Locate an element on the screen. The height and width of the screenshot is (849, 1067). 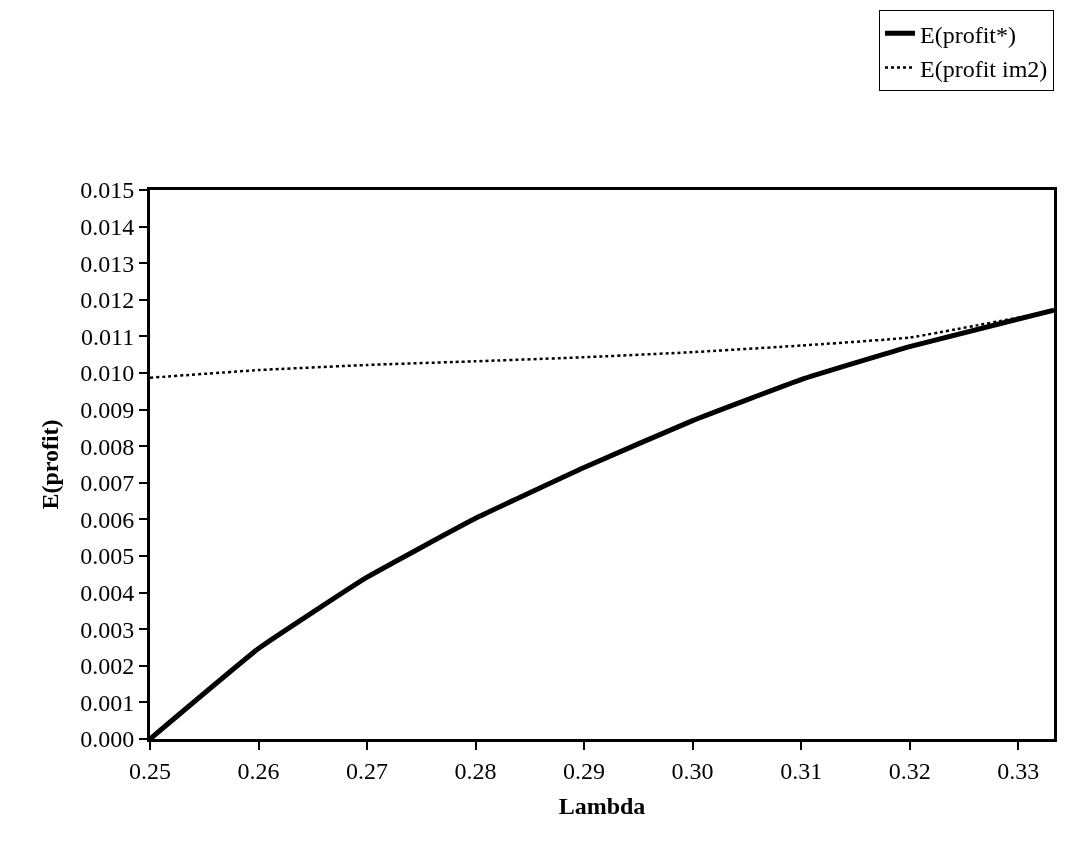
y-tick-label: 0.013 is located at coordinates (107, 263).